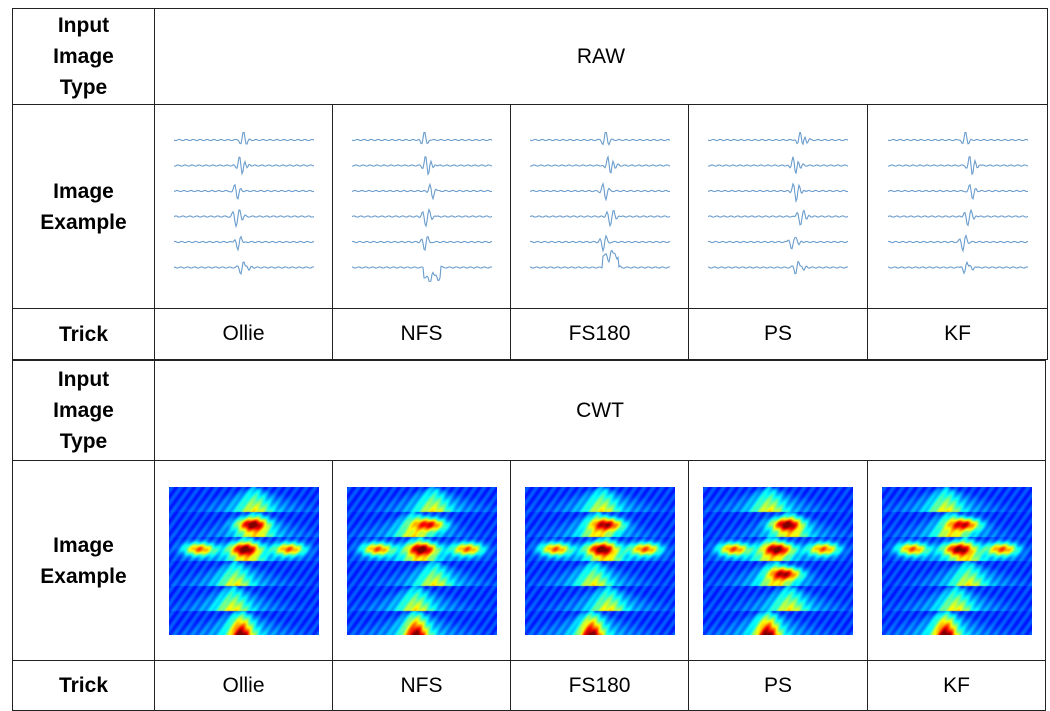 This screenshot has width=1050, height=711. I want to click on cwt-image-ollie, so click(243, 560).